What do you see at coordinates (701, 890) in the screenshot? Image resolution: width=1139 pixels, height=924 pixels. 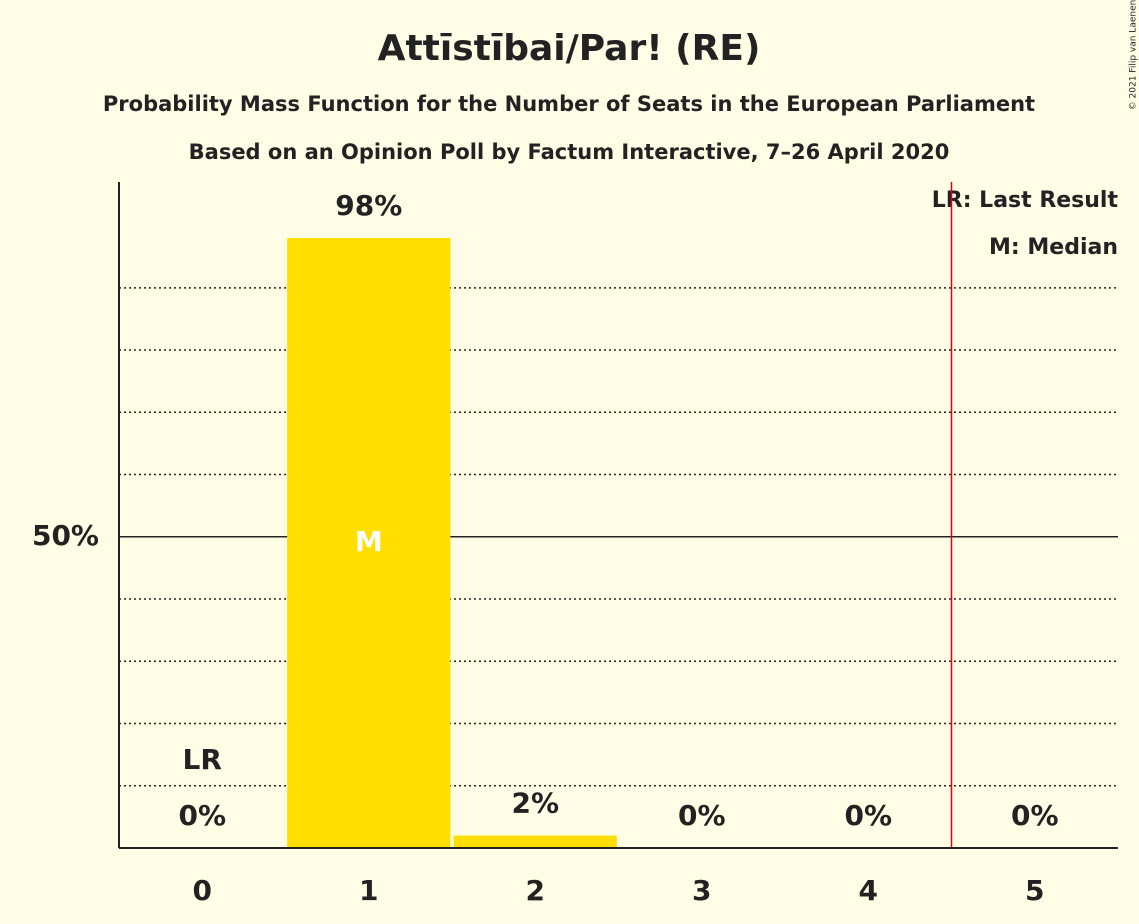 I see `x-tick-label: 3` at bounding box center [701, 890].